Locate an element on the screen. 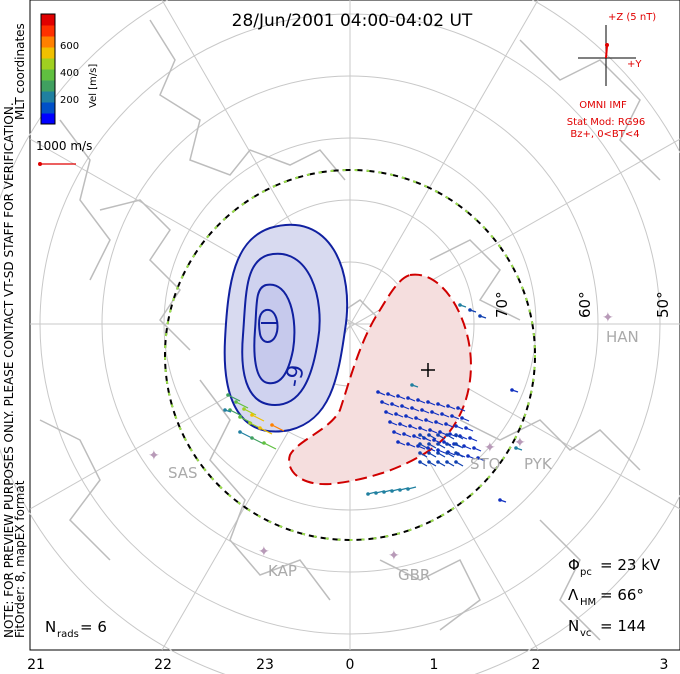 This screenshot has height=674, width=680. station-marker-pyk: ✦ is located at coordinates (520, 443).